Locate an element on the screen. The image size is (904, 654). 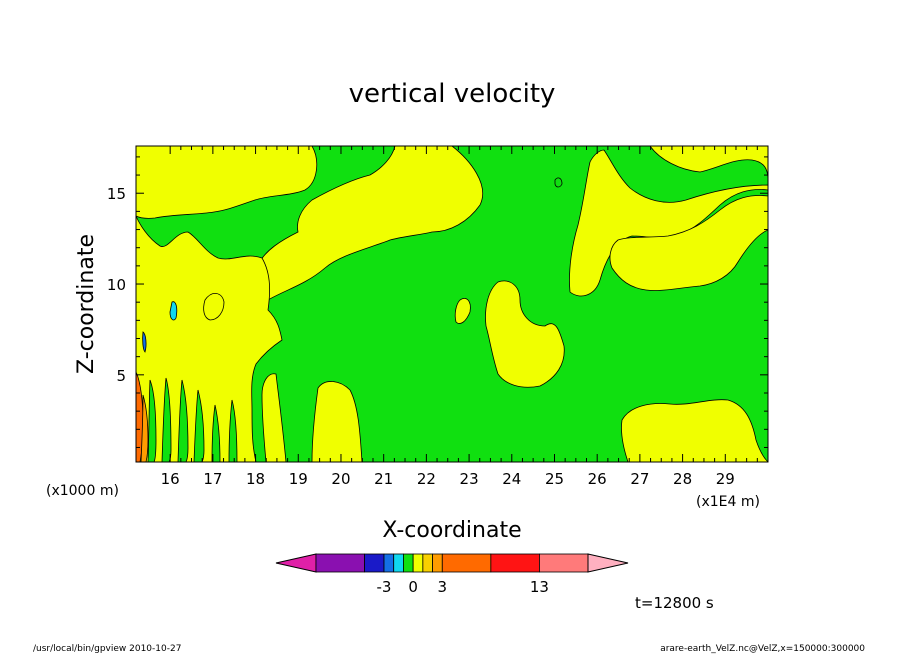
x-tick-label: 16 is located at coordinates (170, 479).